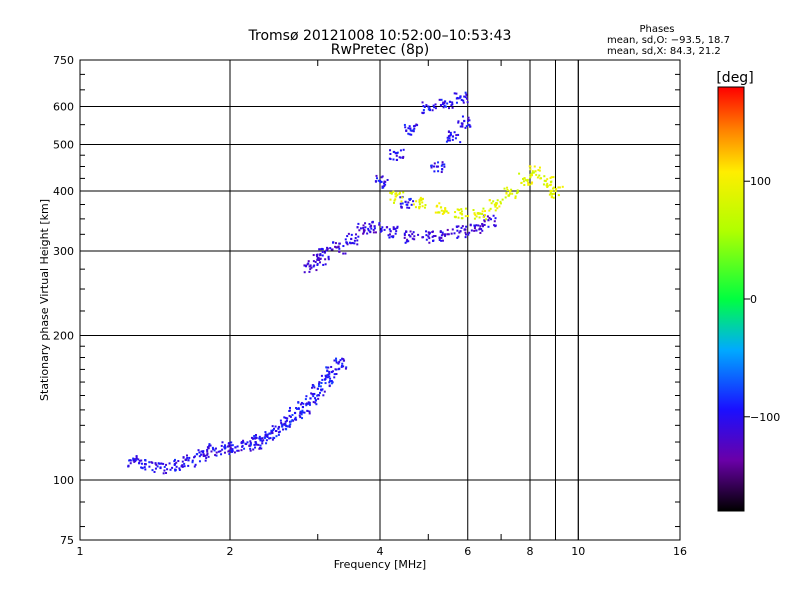 The image size is (800, 600). What do you see at coordinates (734, 78) in the screenshot?
I see `colorbar-label: [deg]` at bounding box center [734, 78].